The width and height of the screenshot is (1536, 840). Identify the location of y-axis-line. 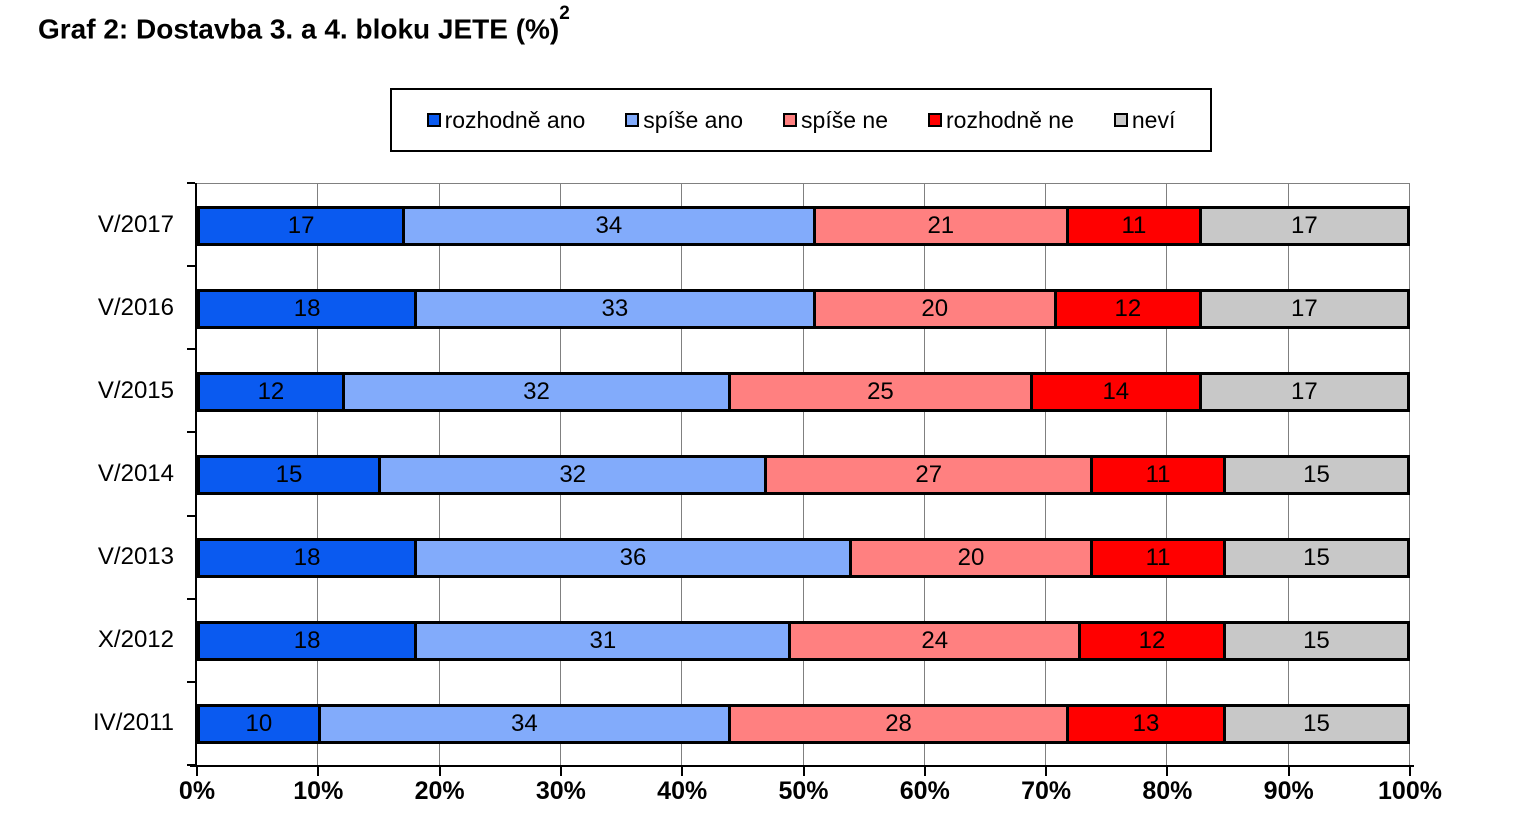
(196, 475).